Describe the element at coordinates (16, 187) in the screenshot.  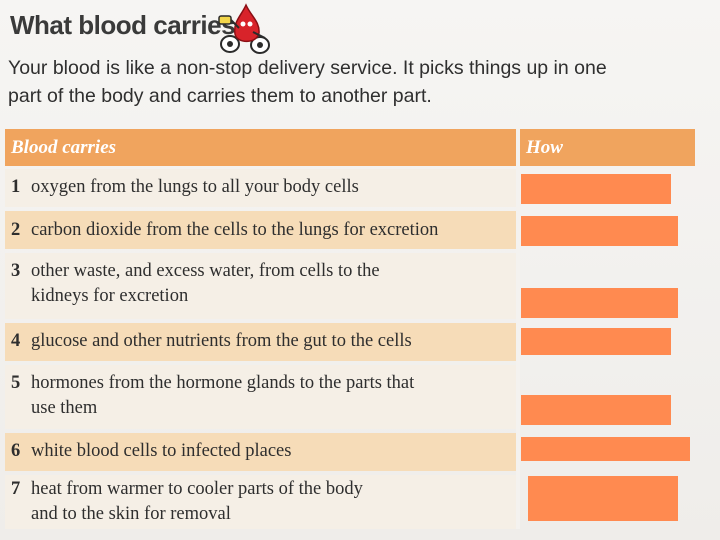
I see `row-number: 1` at that location.